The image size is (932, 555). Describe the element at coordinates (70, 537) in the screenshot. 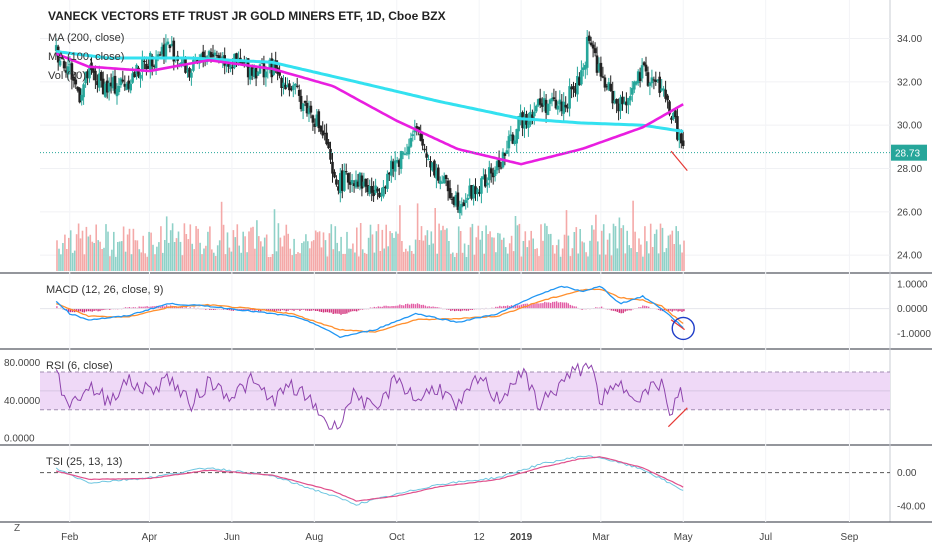

I see `time-tick-label: Feb` at that location.